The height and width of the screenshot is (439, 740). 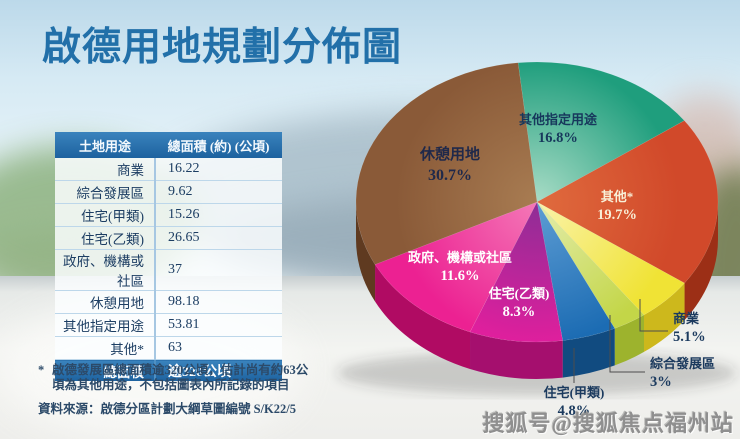 What do you see at coordinates (449, 175) in the screenshot?
I see `pie-label-percent: 30.7%` at bounding box center [449, 175].